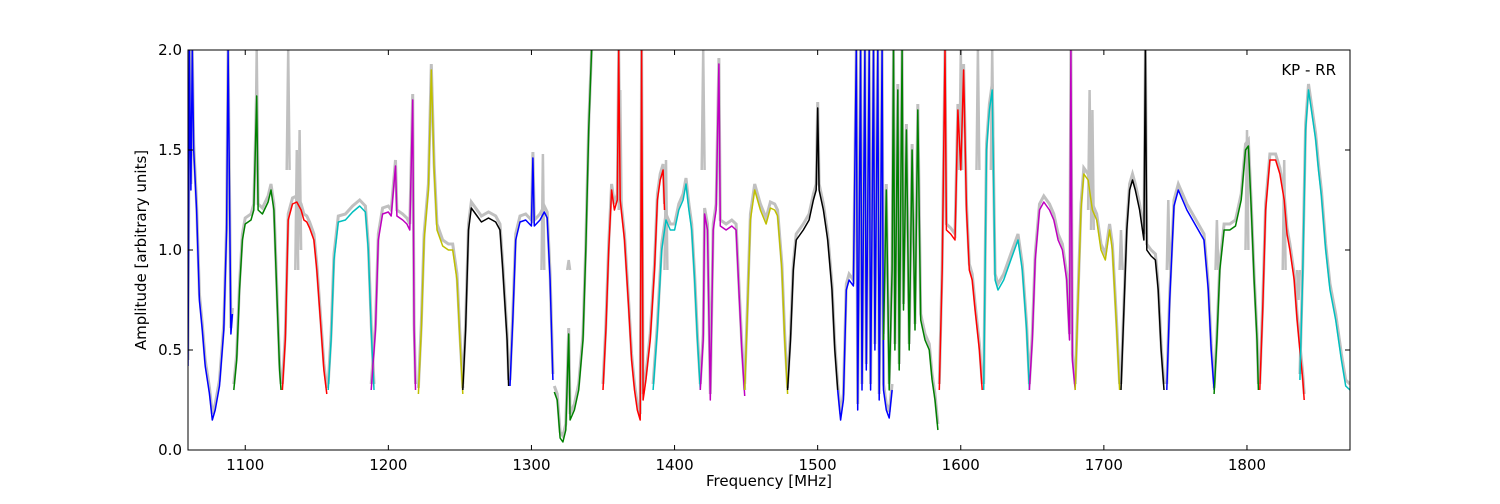 This screenshot has width=1500, height=504. What do you see at coordinates (170, 250) in the screenshot?
I see `y-tick-label: 1.0` at bounding box center [170, 250].